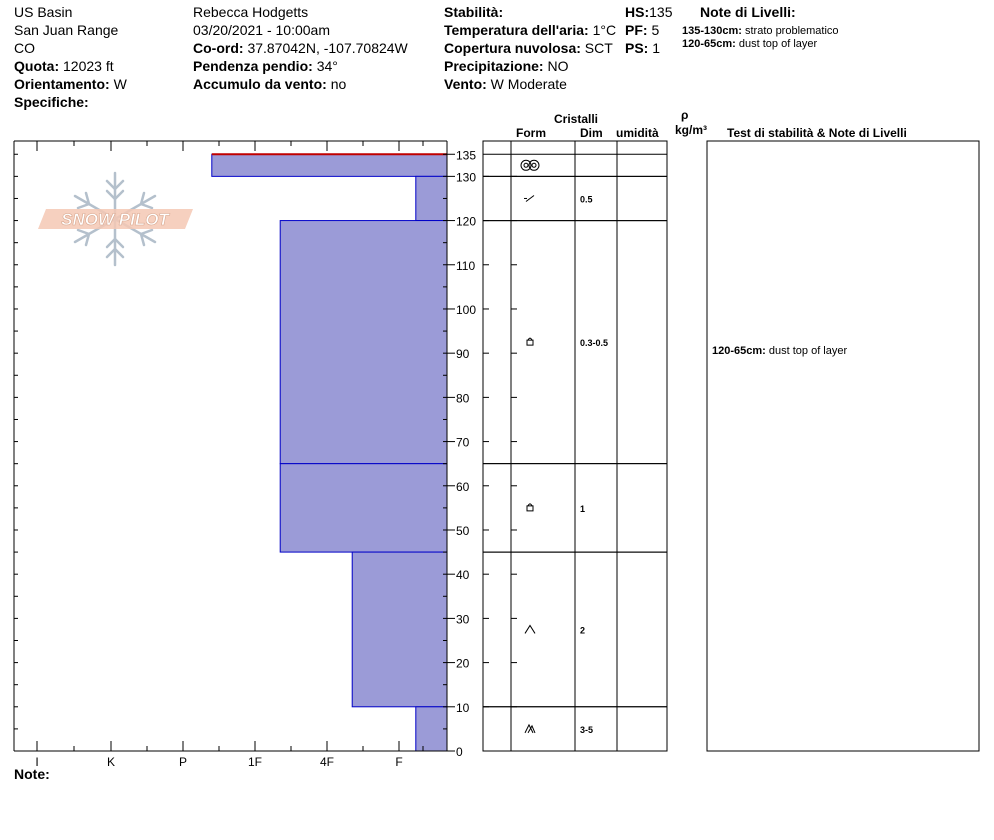  What do you see at coordinates (642, 30) in the screenshot?
I see `pf-field: PF: 5` at bounding box center [642, 30].